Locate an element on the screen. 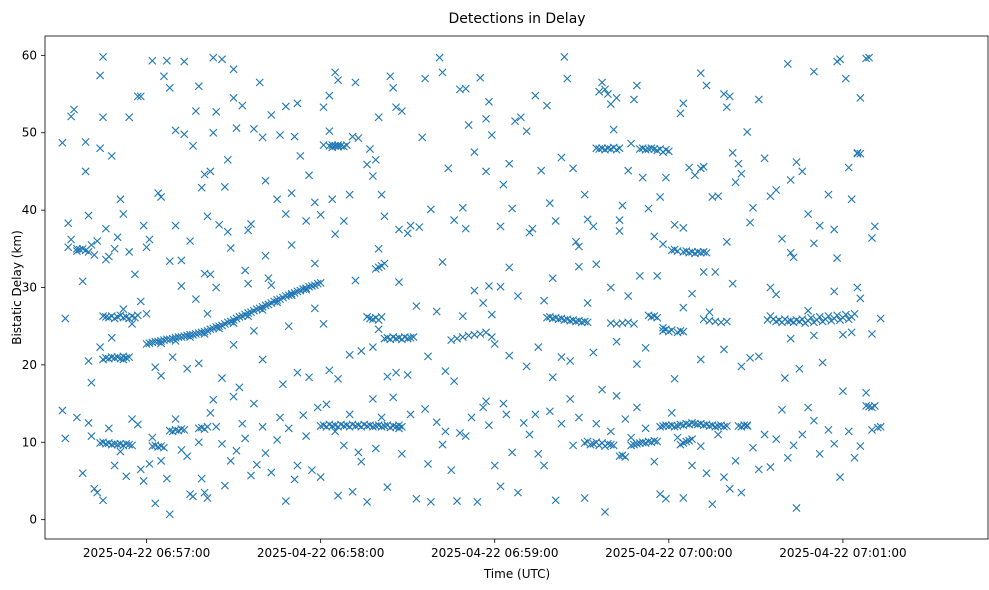  y-tick-label: 20 is located at coordinates (29, 365).